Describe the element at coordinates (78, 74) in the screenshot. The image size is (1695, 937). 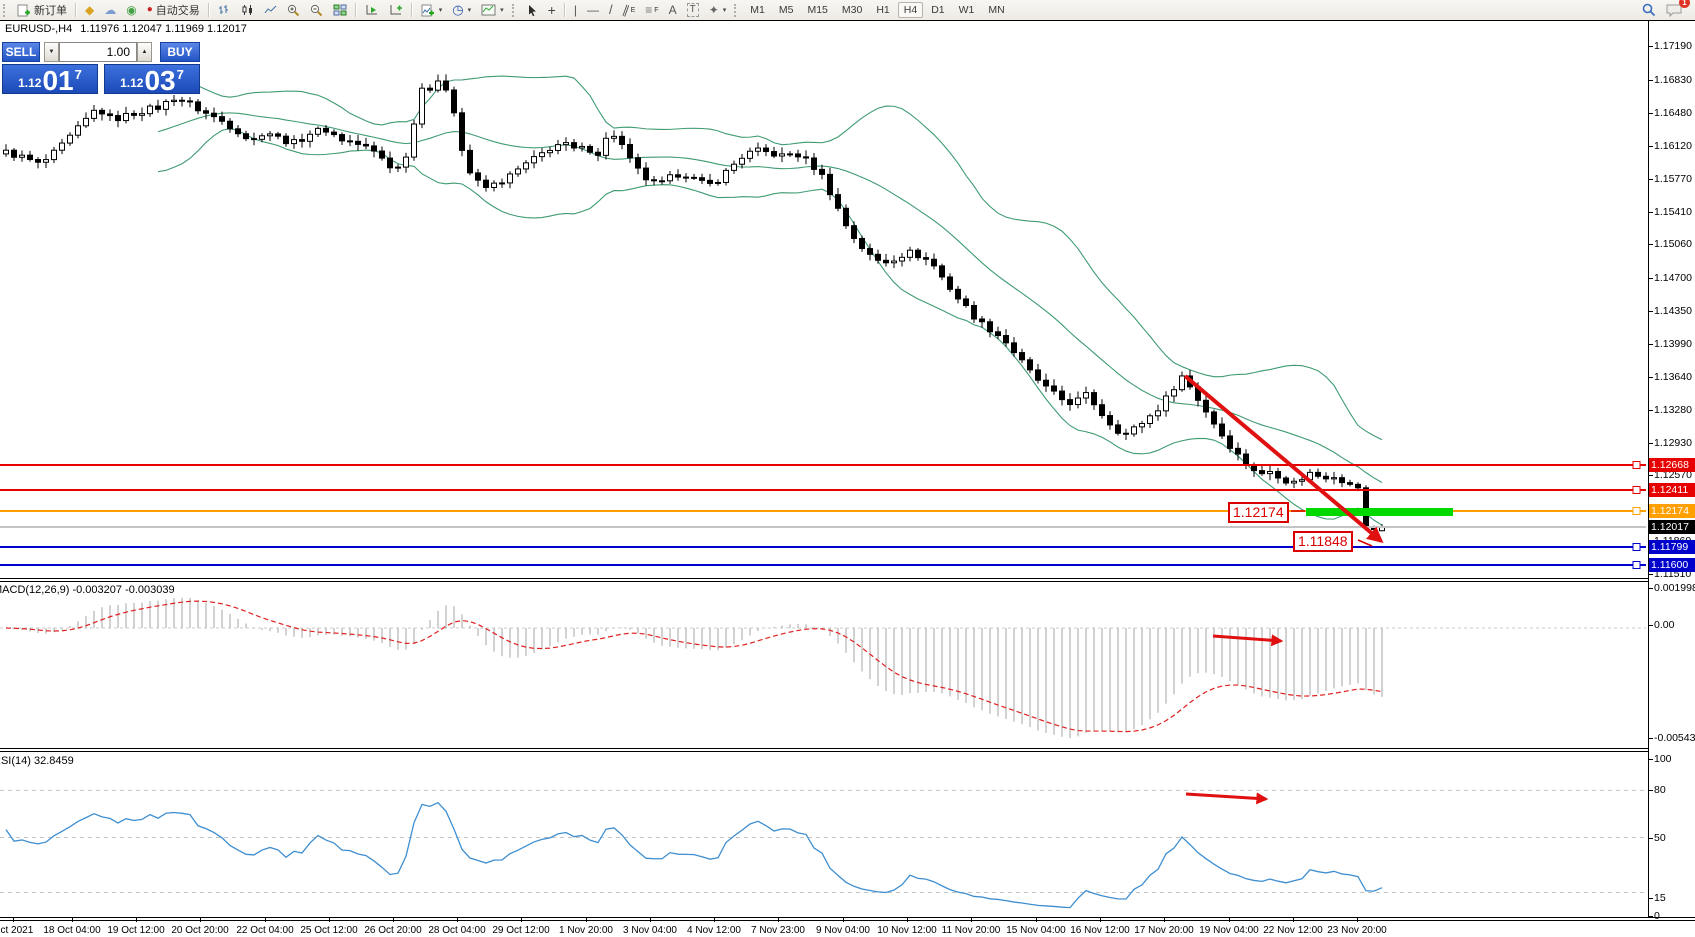
I see `bid-price-sup: 7` at that location.